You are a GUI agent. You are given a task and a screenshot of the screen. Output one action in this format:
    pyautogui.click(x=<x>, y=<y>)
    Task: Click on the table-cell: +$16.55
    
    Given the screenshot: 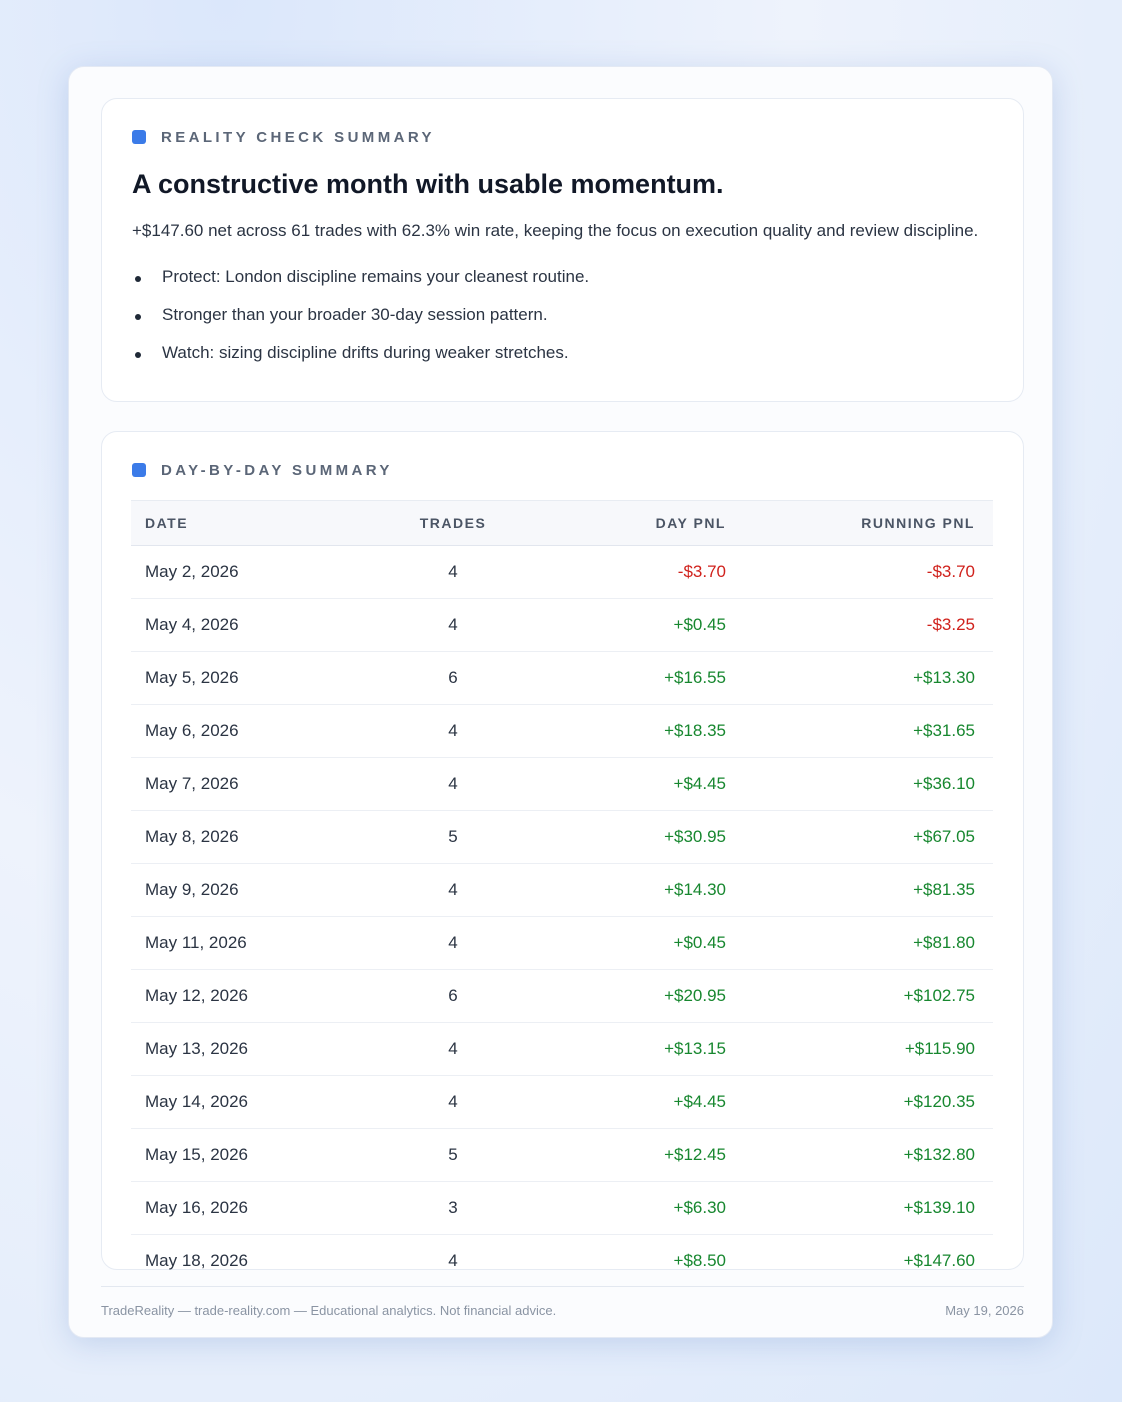 What is the action you would take?
    pyautogui.click(x=632, y=678)
    